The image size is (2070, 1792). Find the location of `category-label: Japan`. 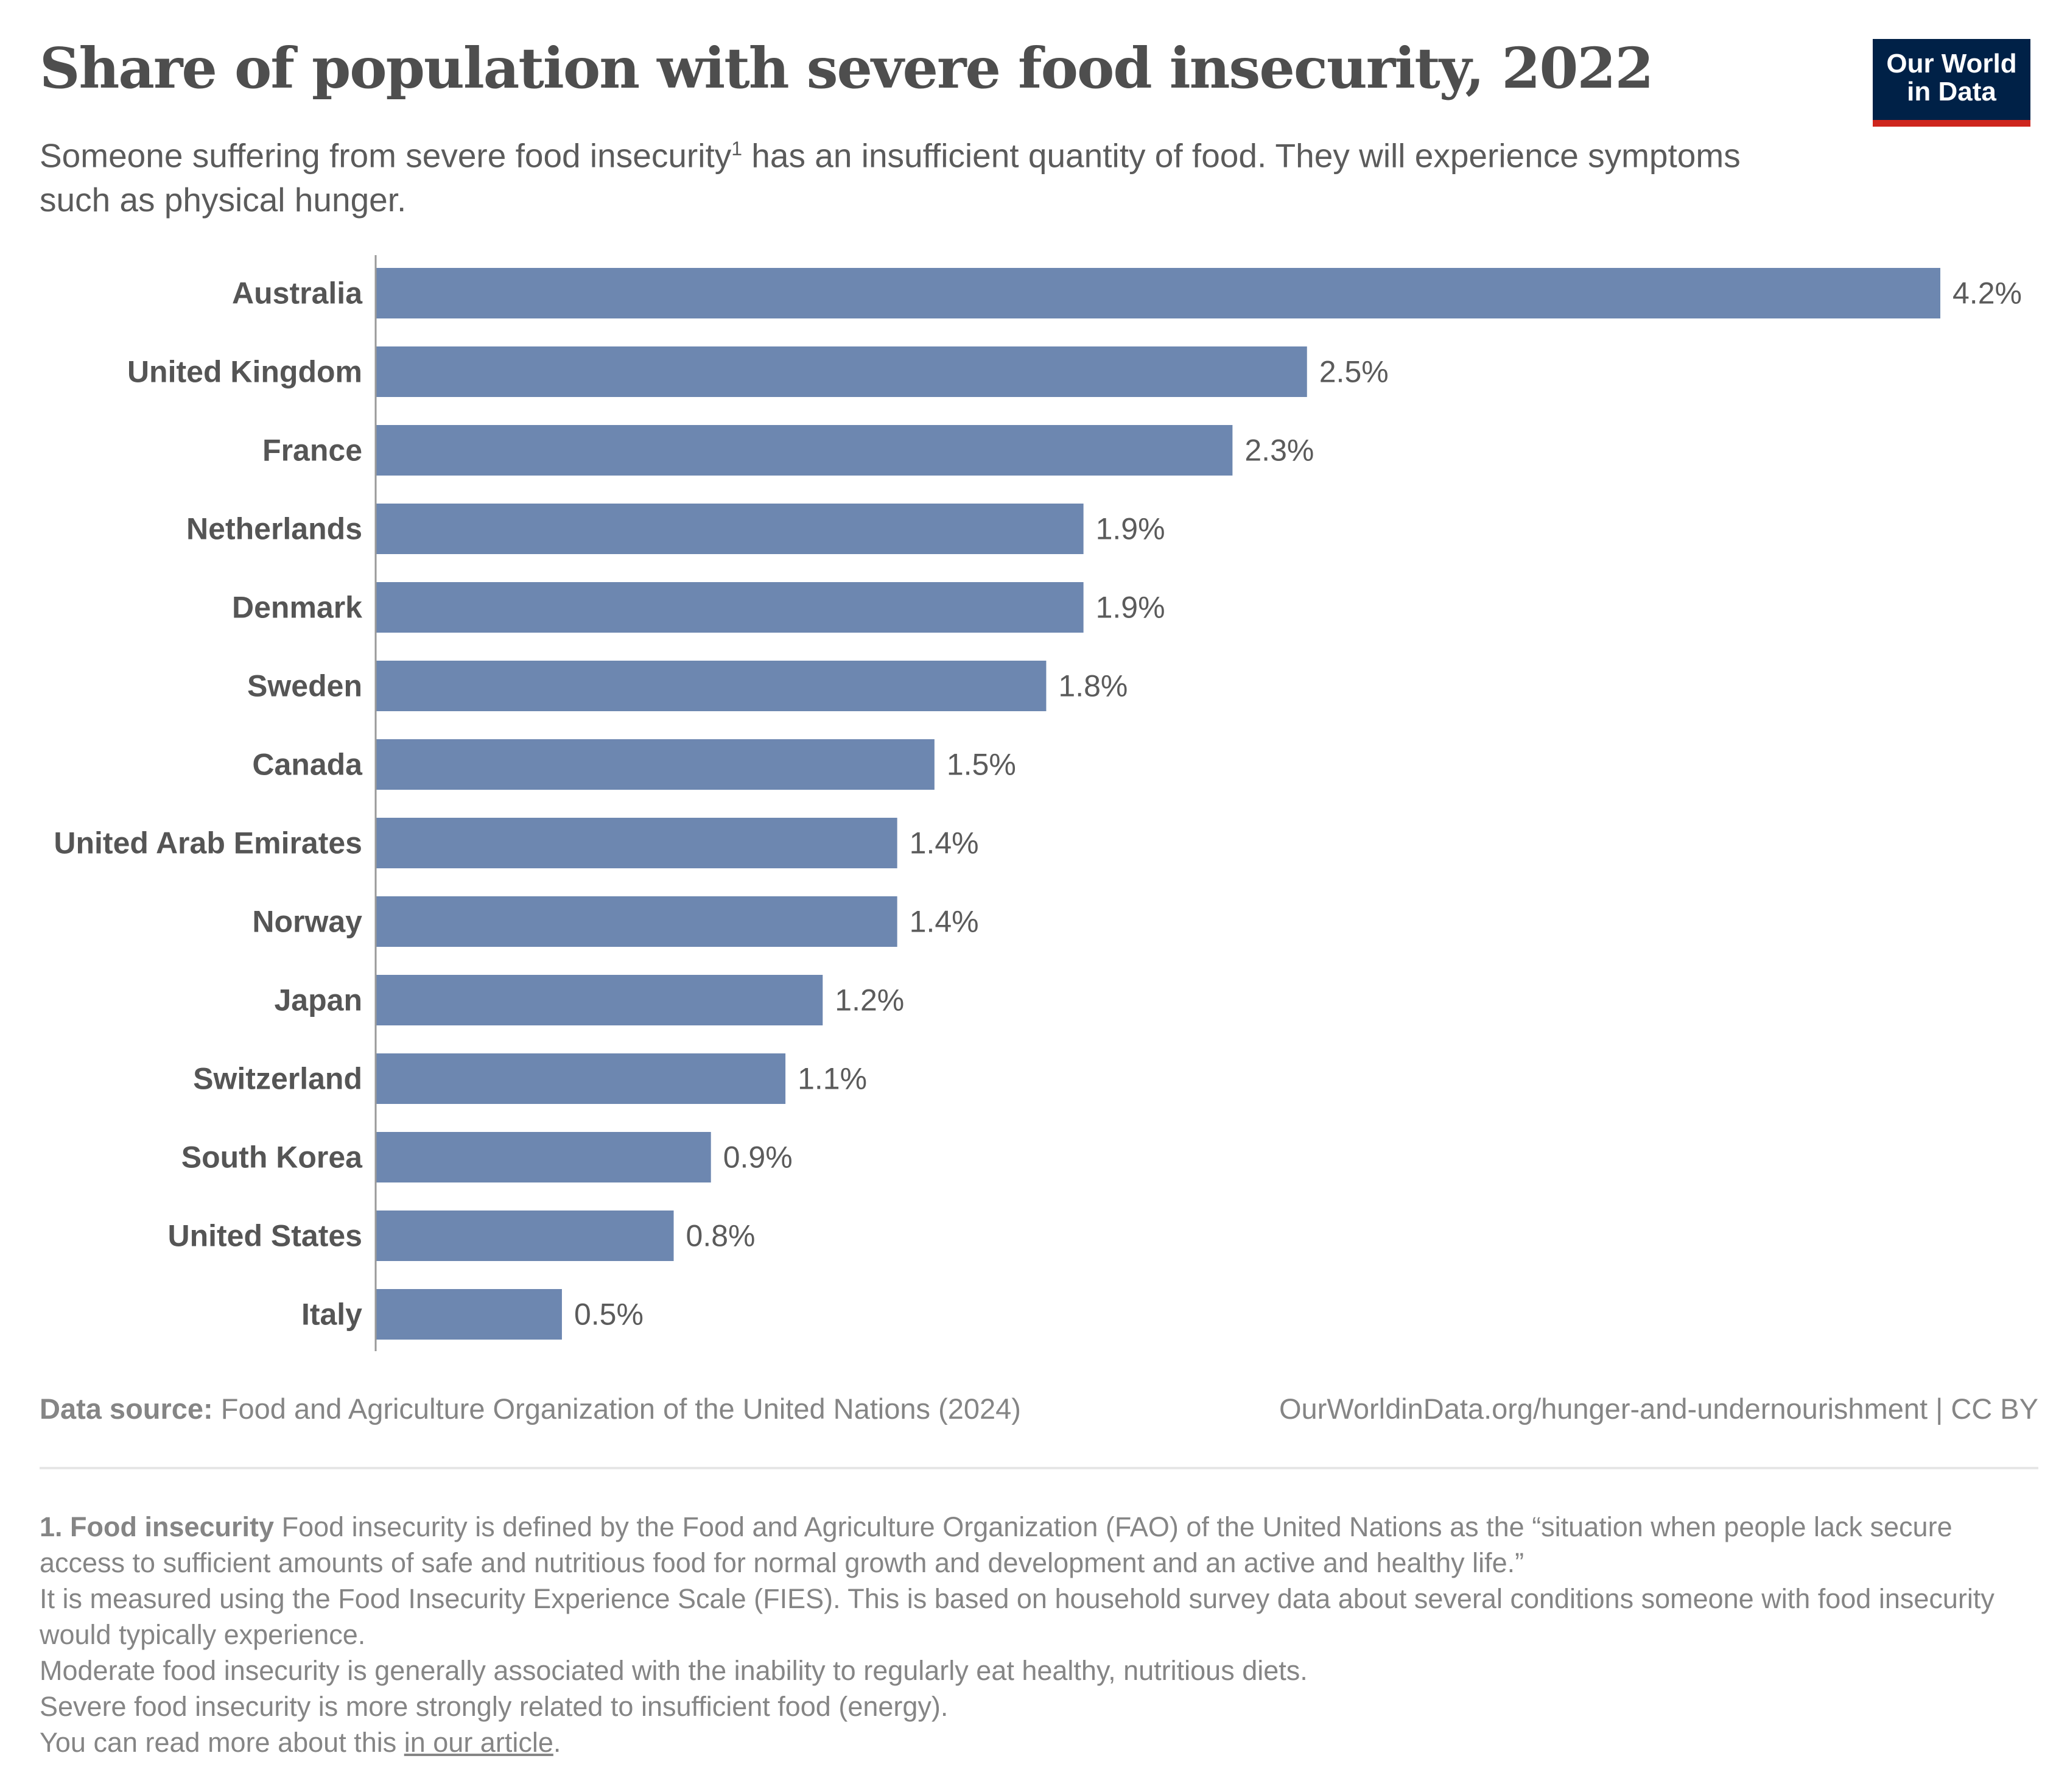

category-label: Japan is located at coordinates (318, 1000).